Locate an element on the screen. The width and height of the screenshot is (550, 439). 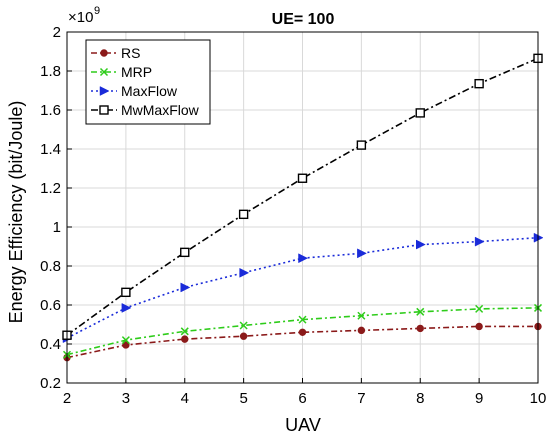
y-tick-label: 1.8 is located at coordinates (50, 71).